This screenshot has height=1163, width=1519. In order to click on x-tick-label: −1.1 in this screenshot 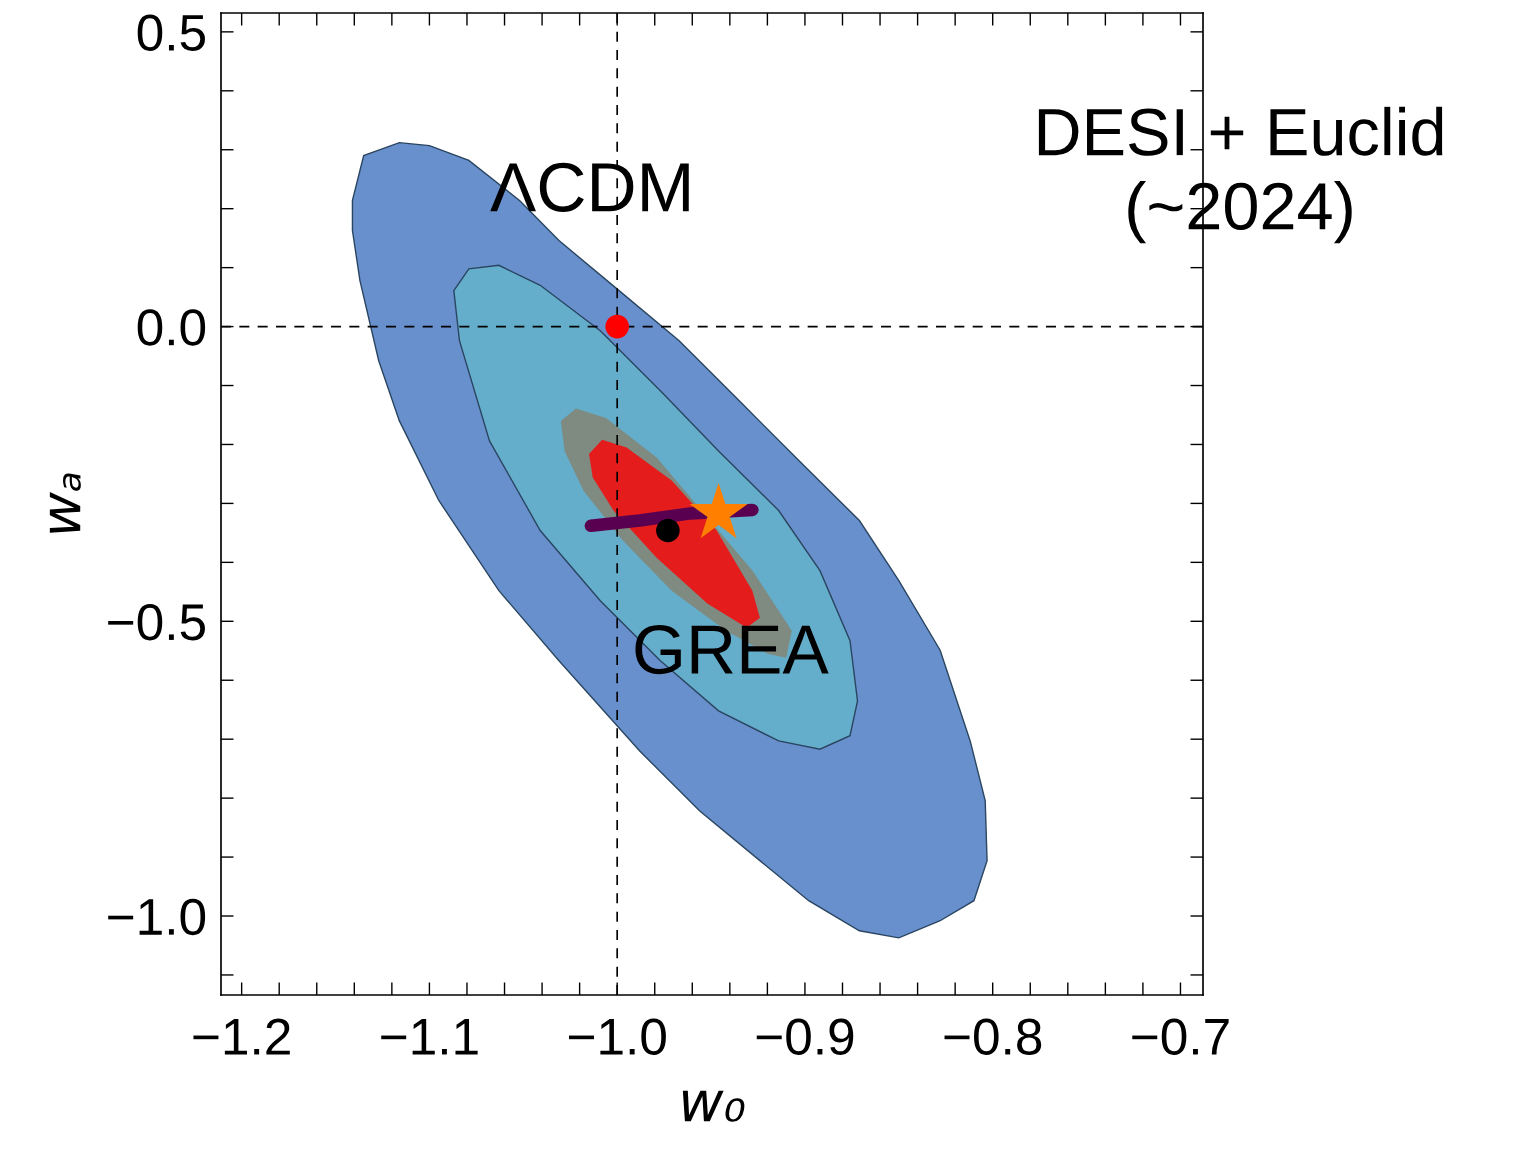, I will do `click(429, 1037)`.